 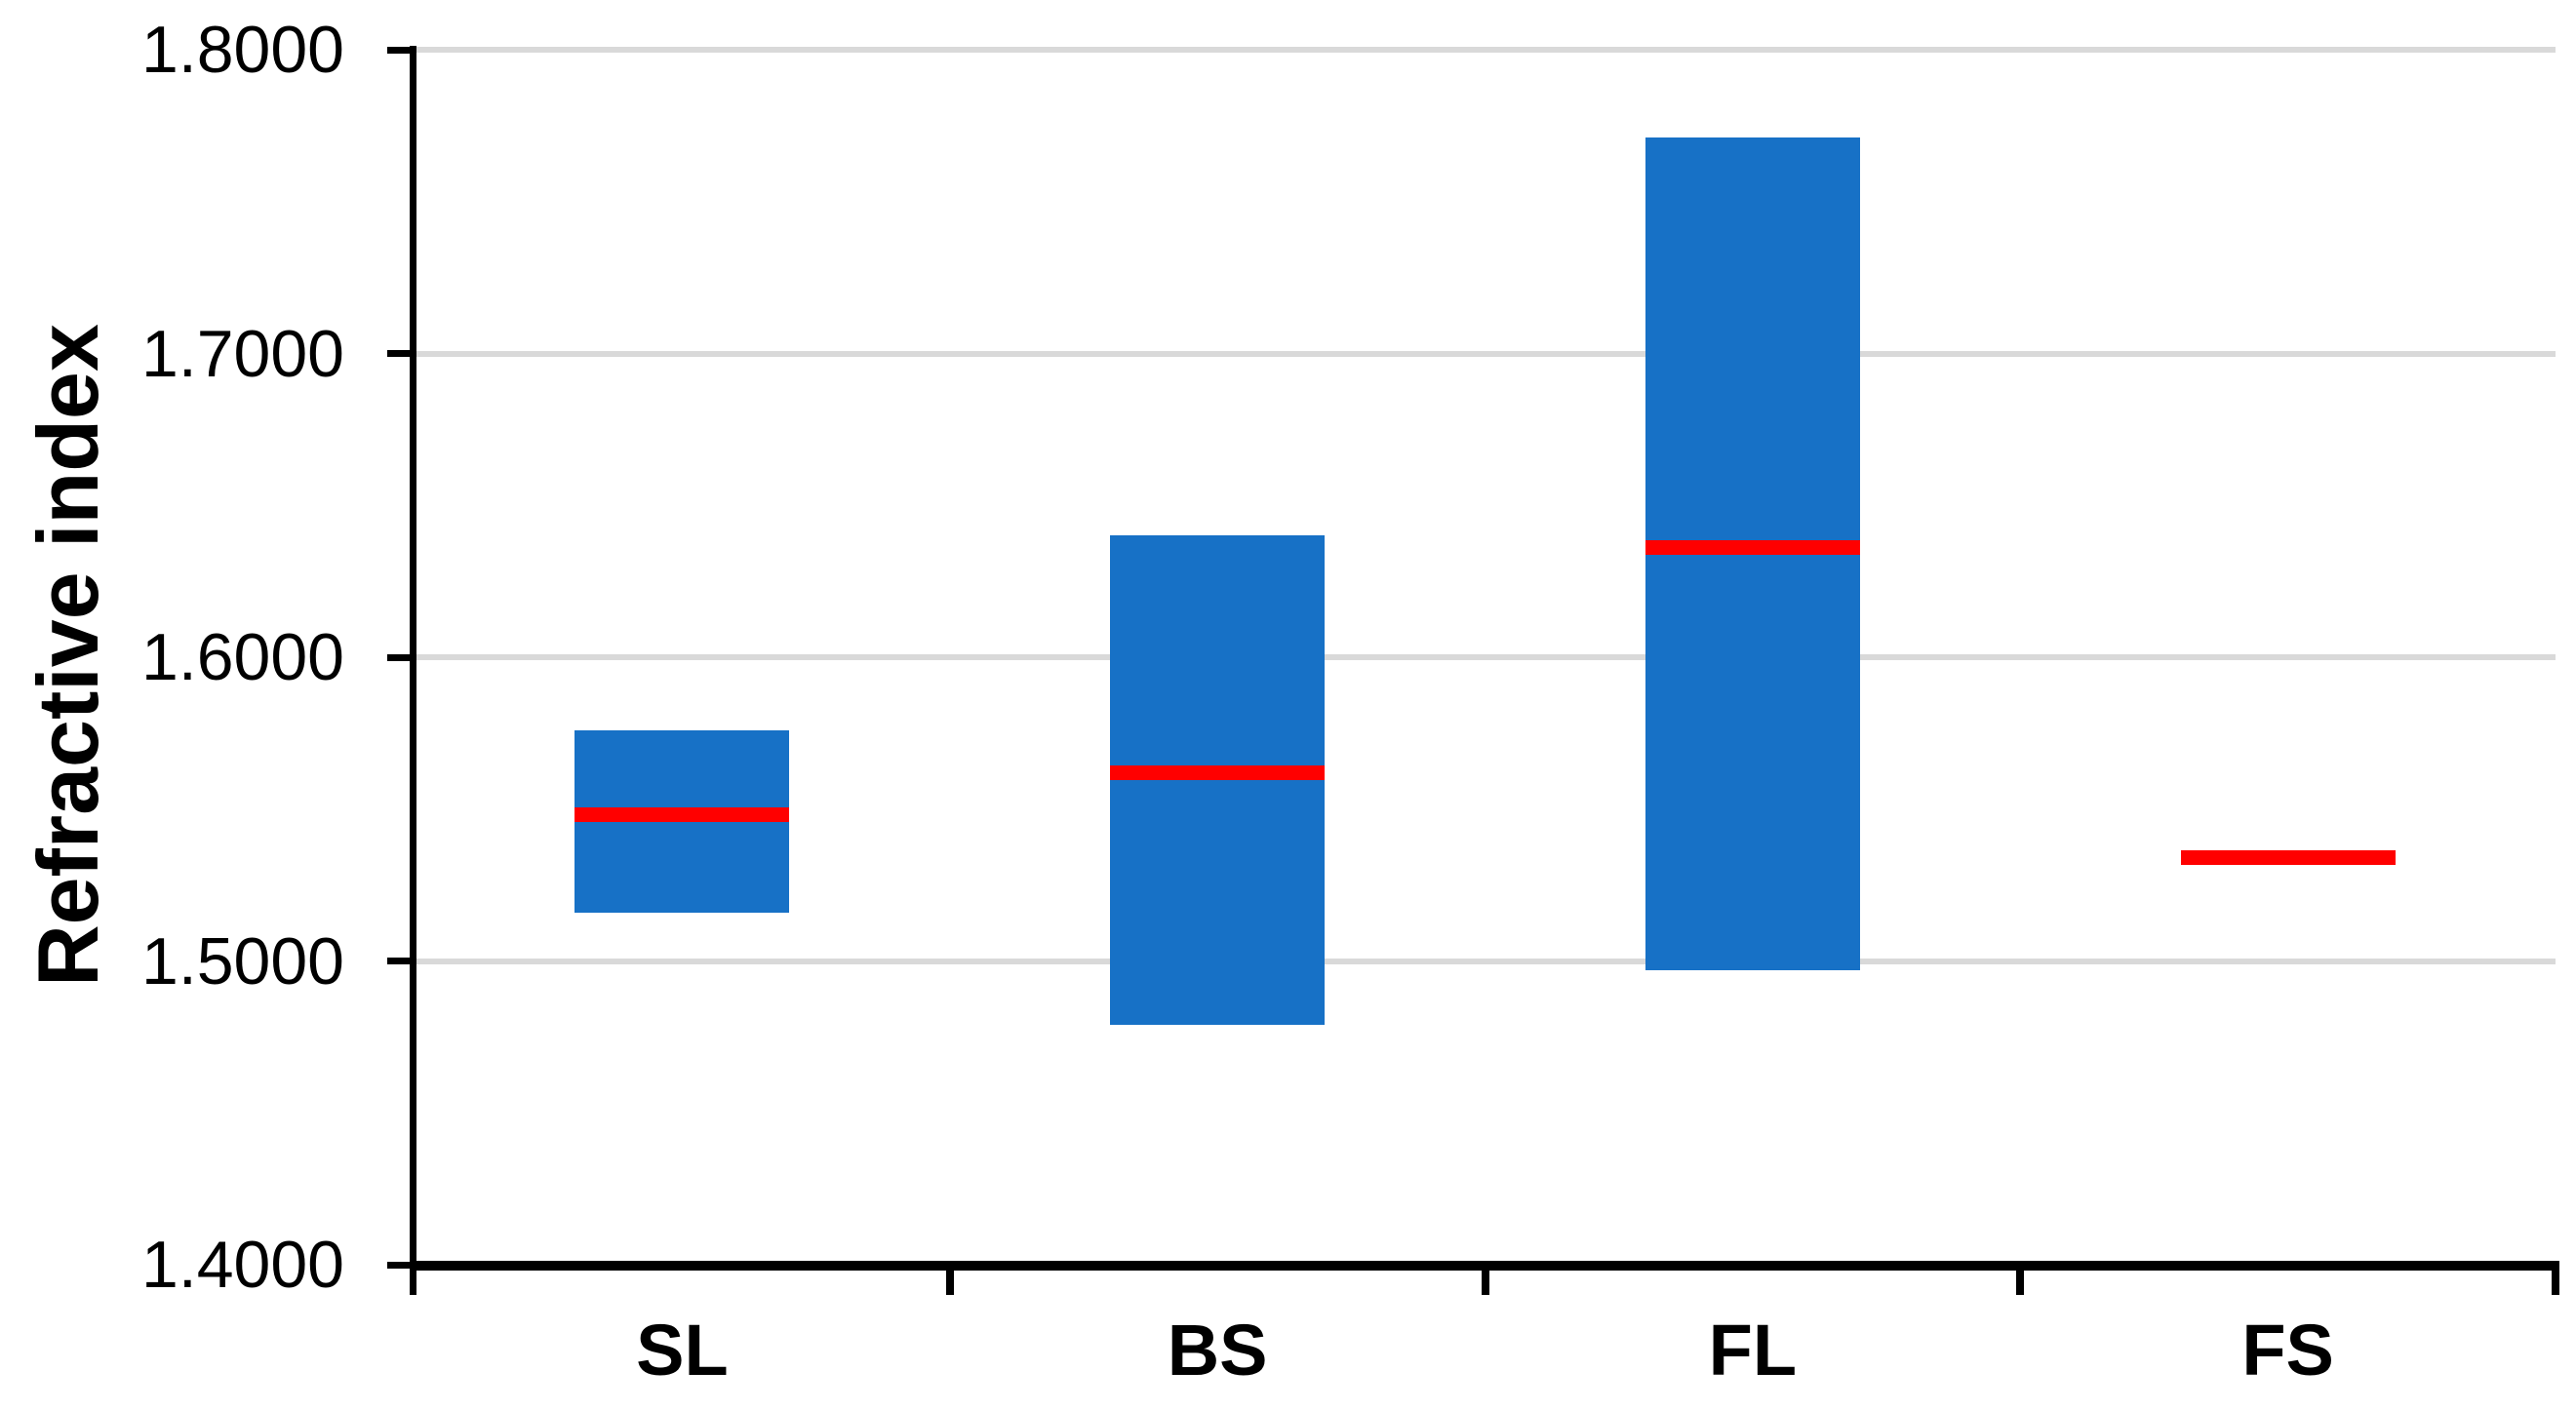 I want to click on y-tick-label: 1.6000, so click(x=242, y=657).